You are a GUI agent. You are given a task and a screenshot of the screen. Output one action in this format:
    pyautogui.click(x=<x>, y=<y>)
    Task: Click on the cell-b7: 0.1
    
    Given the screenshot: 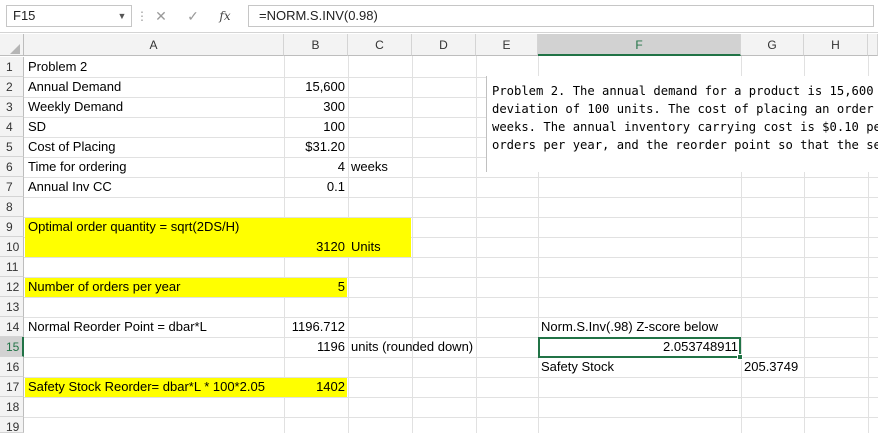 What is the action you would take?
    pyautogui.click(x=335, y=186)
    